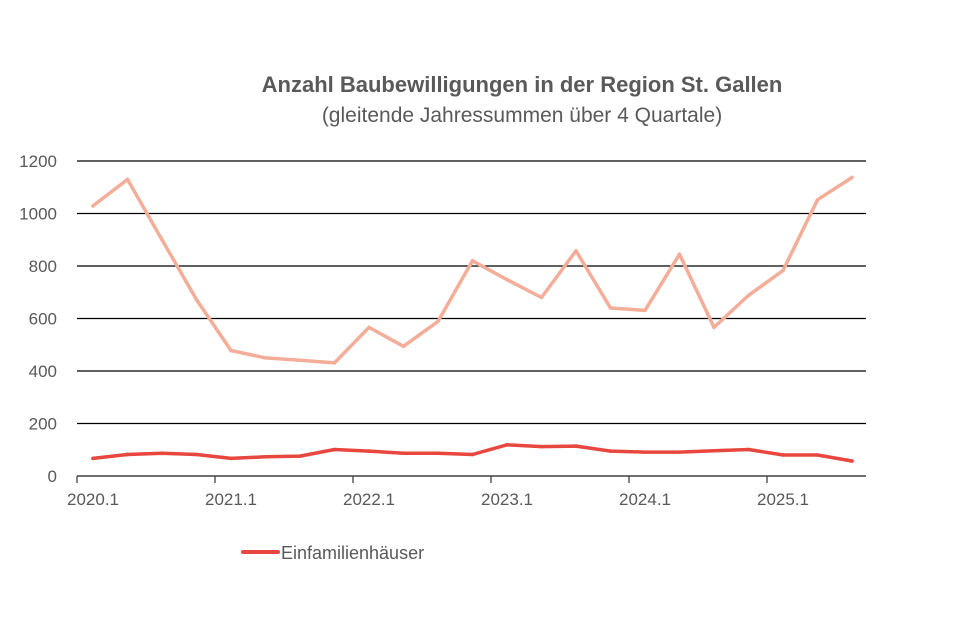 Image resolution: width=960 pixels, height=642 pixels. Describe the element at coordinates (43, 371) in the screenshot. I see `y-tick-label: 400` at that location.